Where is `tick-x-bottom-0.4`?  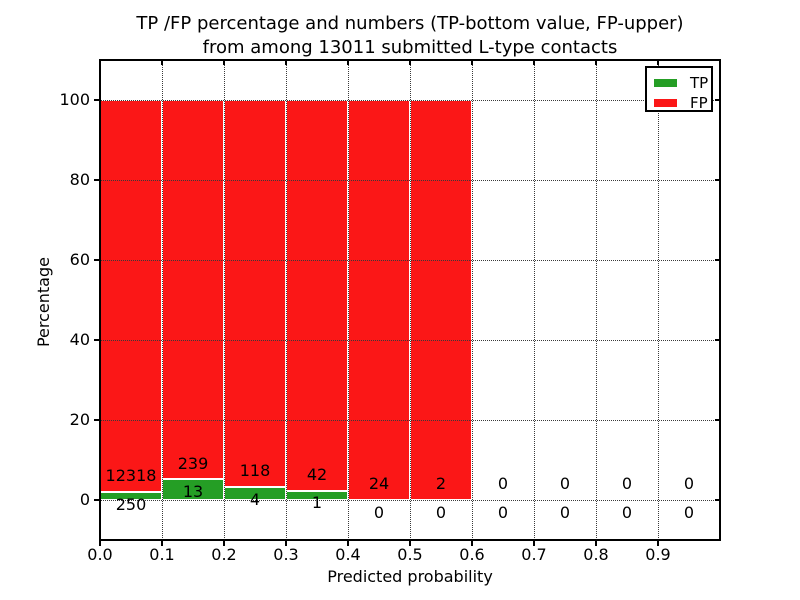 tick-x-bottom-0.4 is located at coordinates (348, 543).